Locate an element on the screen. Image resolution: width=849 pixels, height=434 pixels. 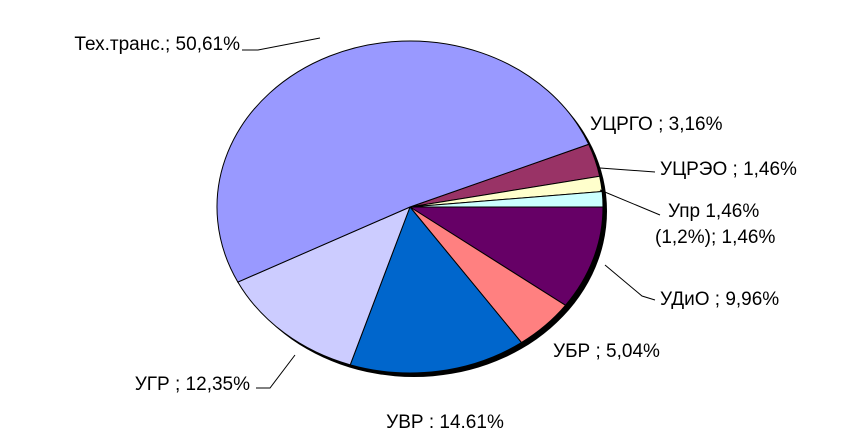
data-label: Упр 1,46% (1,2%); 1,46% is located at coordinates (715, 224).